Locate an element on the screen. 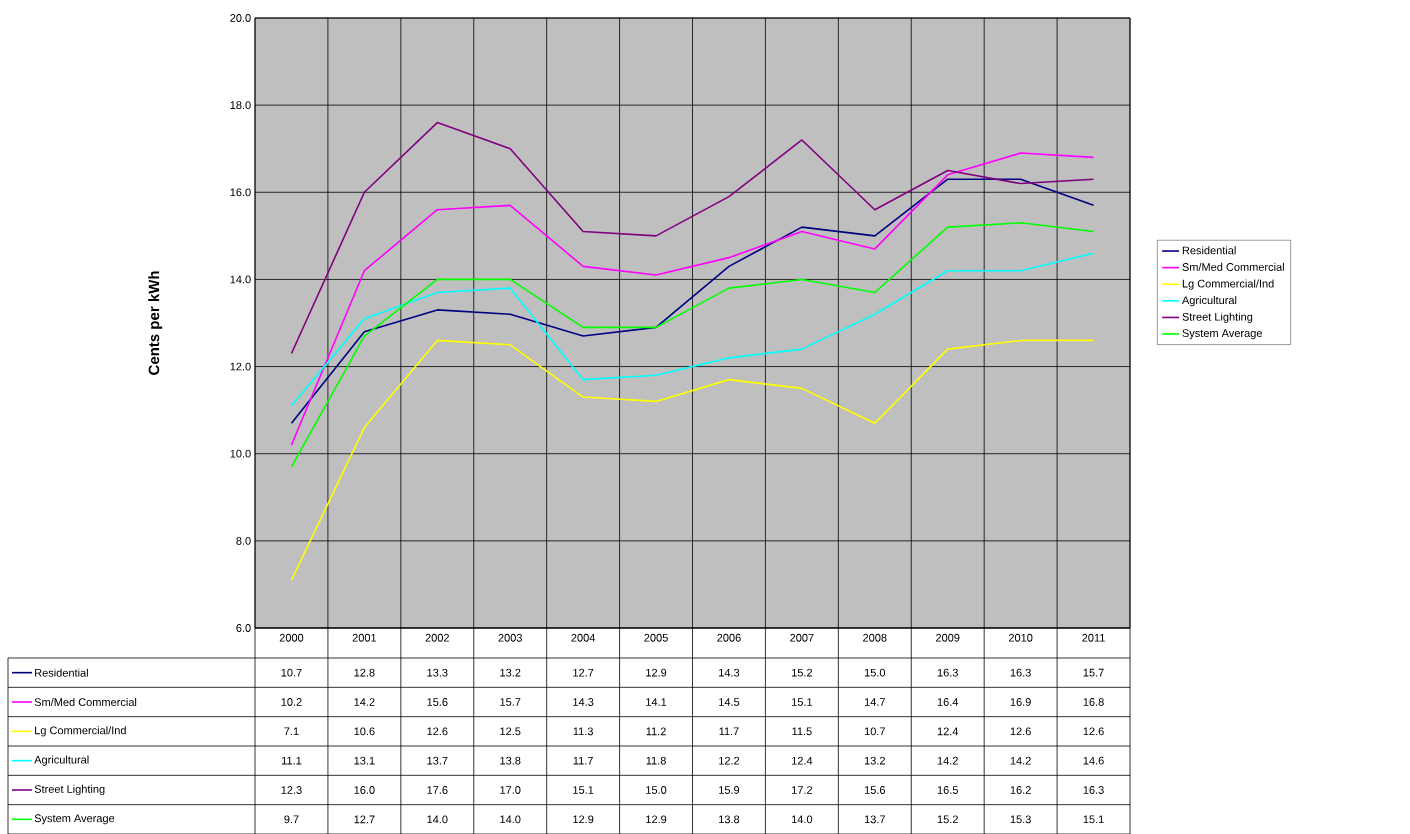 The height and width of the screenshot is (834, 1410). text: Agricultural is located at coordinates (61, 760).